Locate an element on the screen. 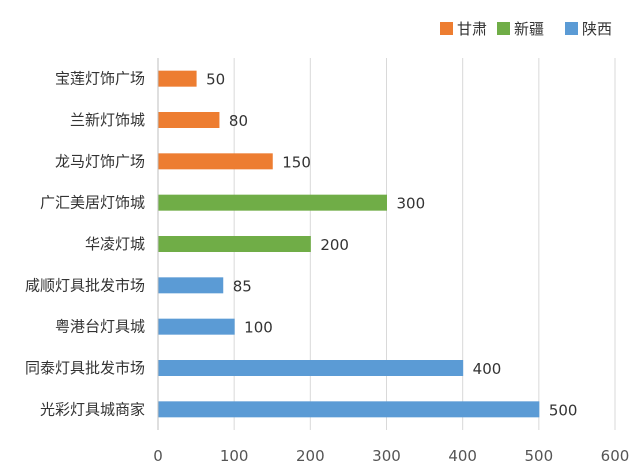  data-label: 50 is located at coordinates (215, 80).